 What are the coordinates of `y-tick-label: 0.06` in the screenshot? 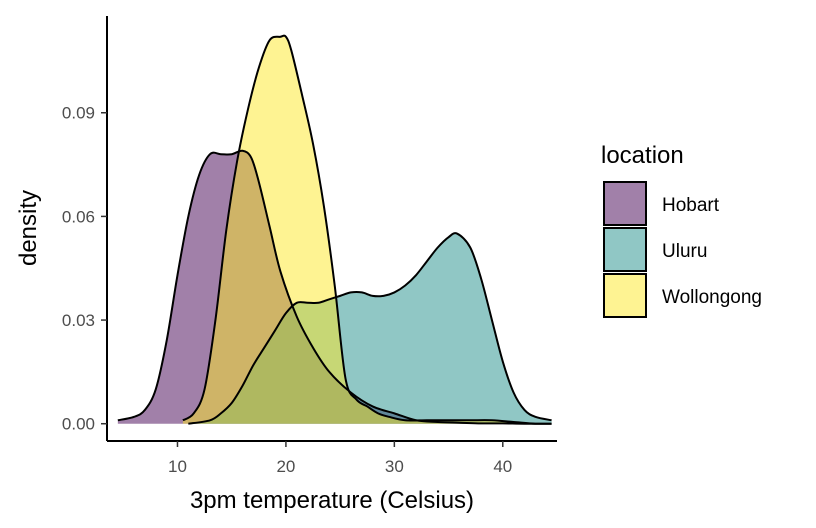 It's located at (78, 216).